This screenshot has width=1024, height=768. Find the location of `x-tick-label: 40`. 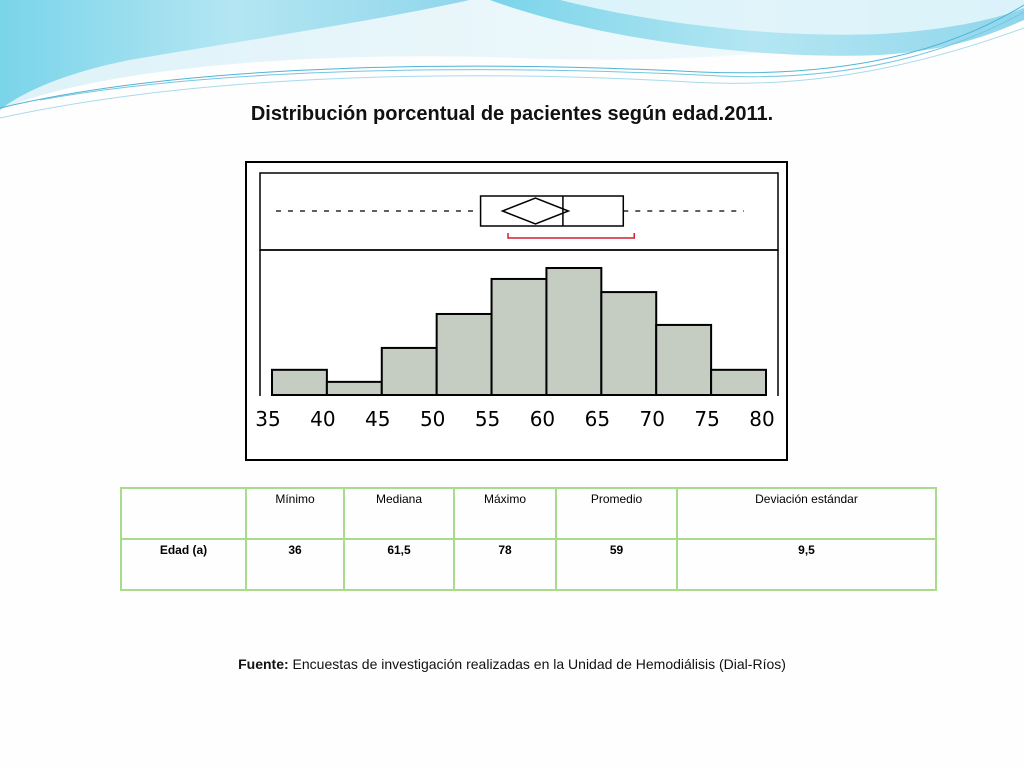

x-tick-label: 40 is located at coordinates (322, 419).